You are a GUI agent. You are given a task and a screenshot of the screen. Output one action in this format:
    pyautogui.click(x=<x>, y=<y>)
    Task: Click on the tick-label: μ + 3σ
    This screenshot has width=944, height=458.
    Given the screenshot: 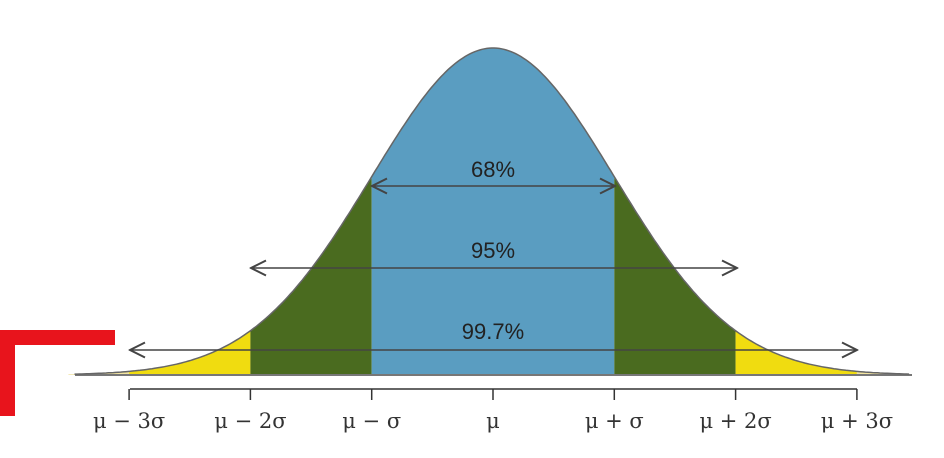 What is the action you would take?
    pyautogui.click(x=857, y=421)
    